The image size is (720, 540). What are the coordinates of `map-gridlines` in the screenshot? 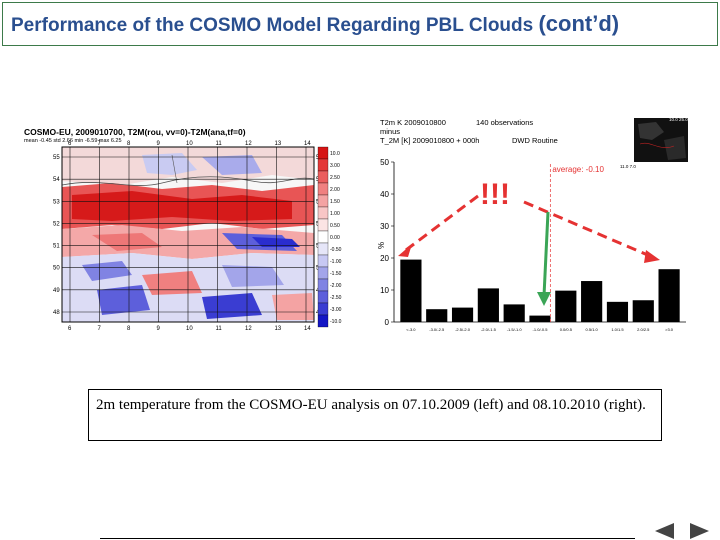 It's located at (188, 234).